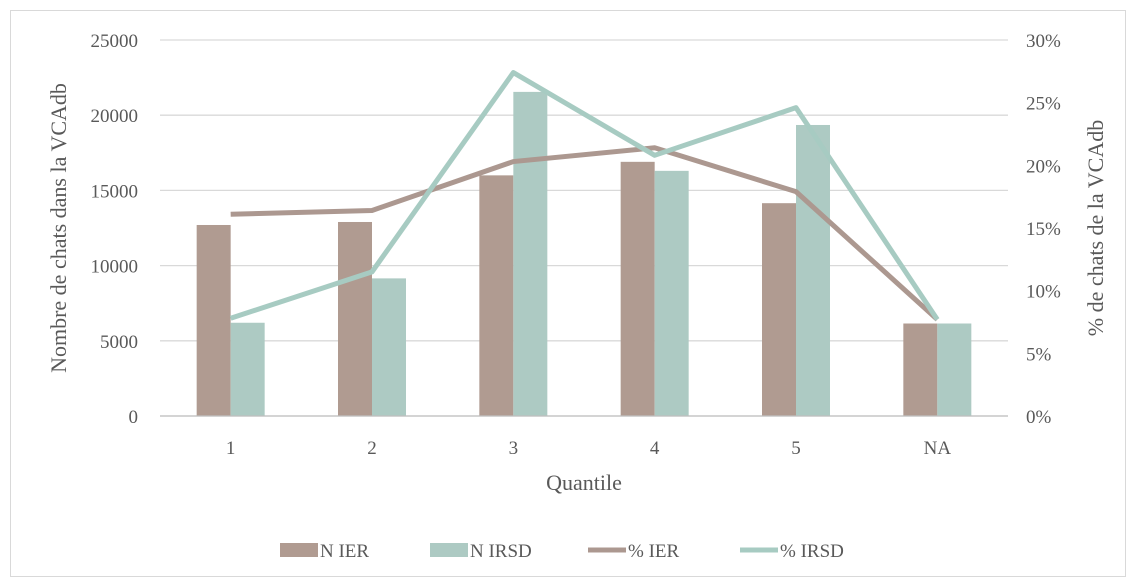 Image resolution: width=1128 pixels, height=579 pixels. I want to click on y-tick-label: 5000, so click(119, 342).